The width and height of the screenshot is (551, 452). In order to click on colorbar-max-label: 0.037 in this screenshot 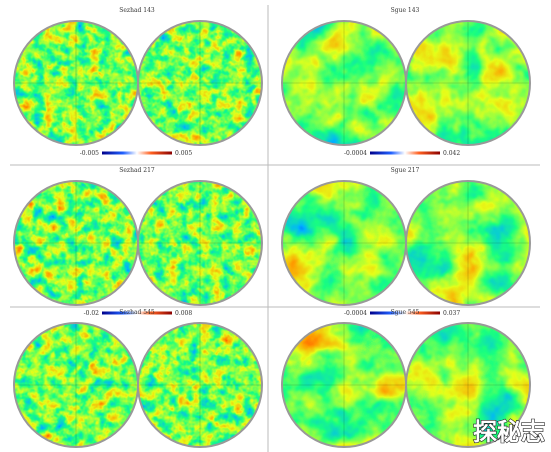, I will do `click(451, 313)`.